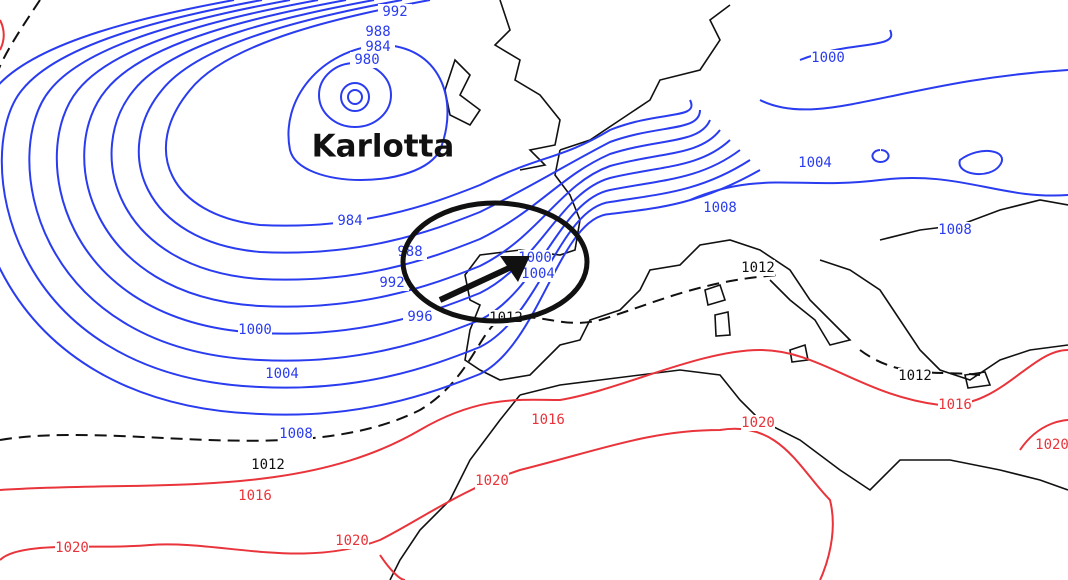  What do you see at coordinates (481, 281) in the screenshot?
I see `direction-arrow` at bounding box center [481, 281].